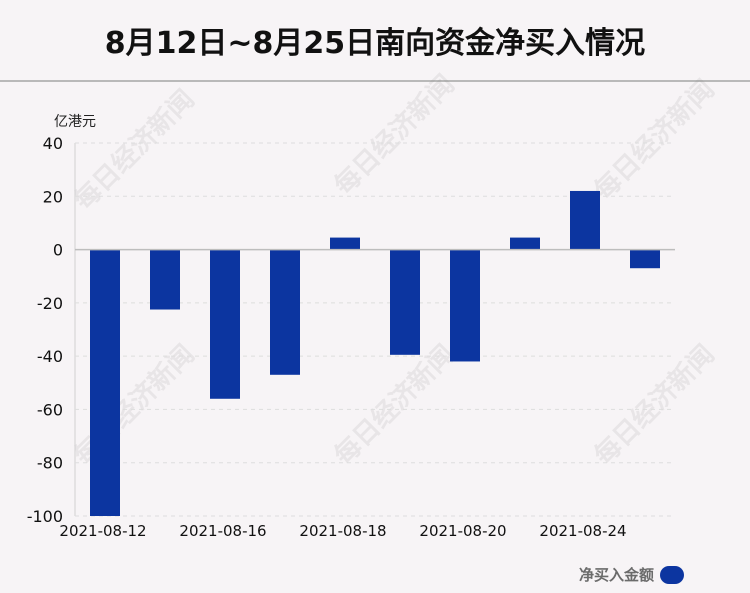 The width and height of the screenshot is (750, 593). What do you see at coordinates (582, 531) in the screenshot?
I see `x-tick-label: 2021-08-24` at bounding box center [582, 531].